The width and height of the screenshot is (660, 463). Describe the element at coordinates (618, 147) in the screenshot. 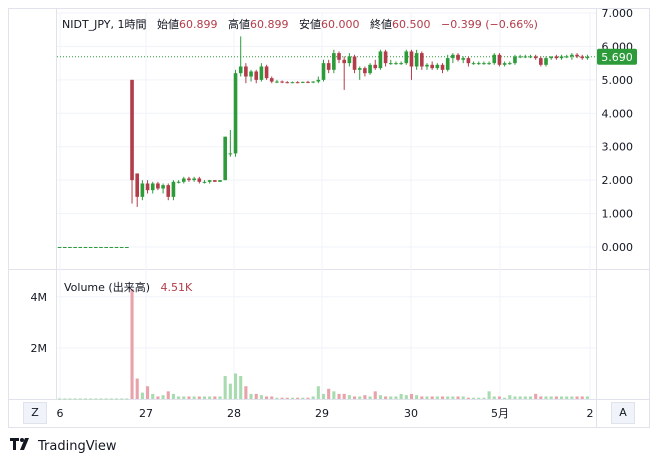

I see `price-tick-label: 3.000` at that location.